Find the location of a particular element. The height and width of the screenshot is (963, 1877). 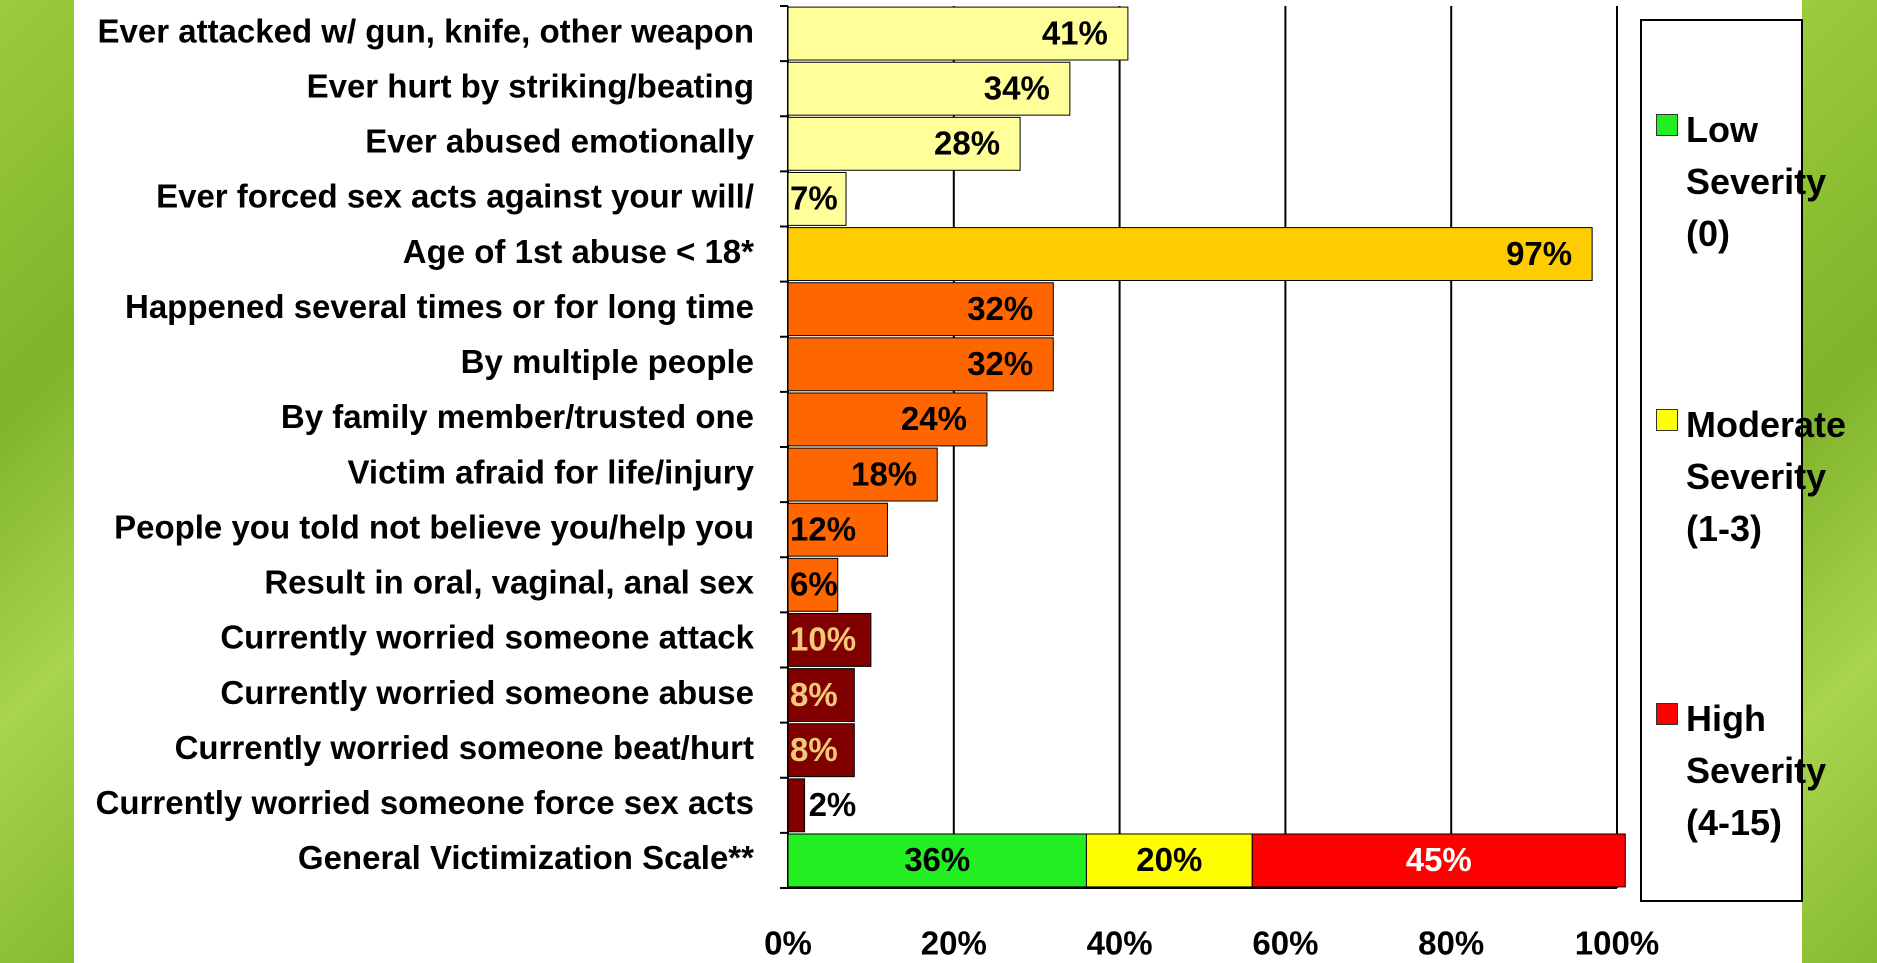

value-label: 34% is located at coordinates (1017, 87).